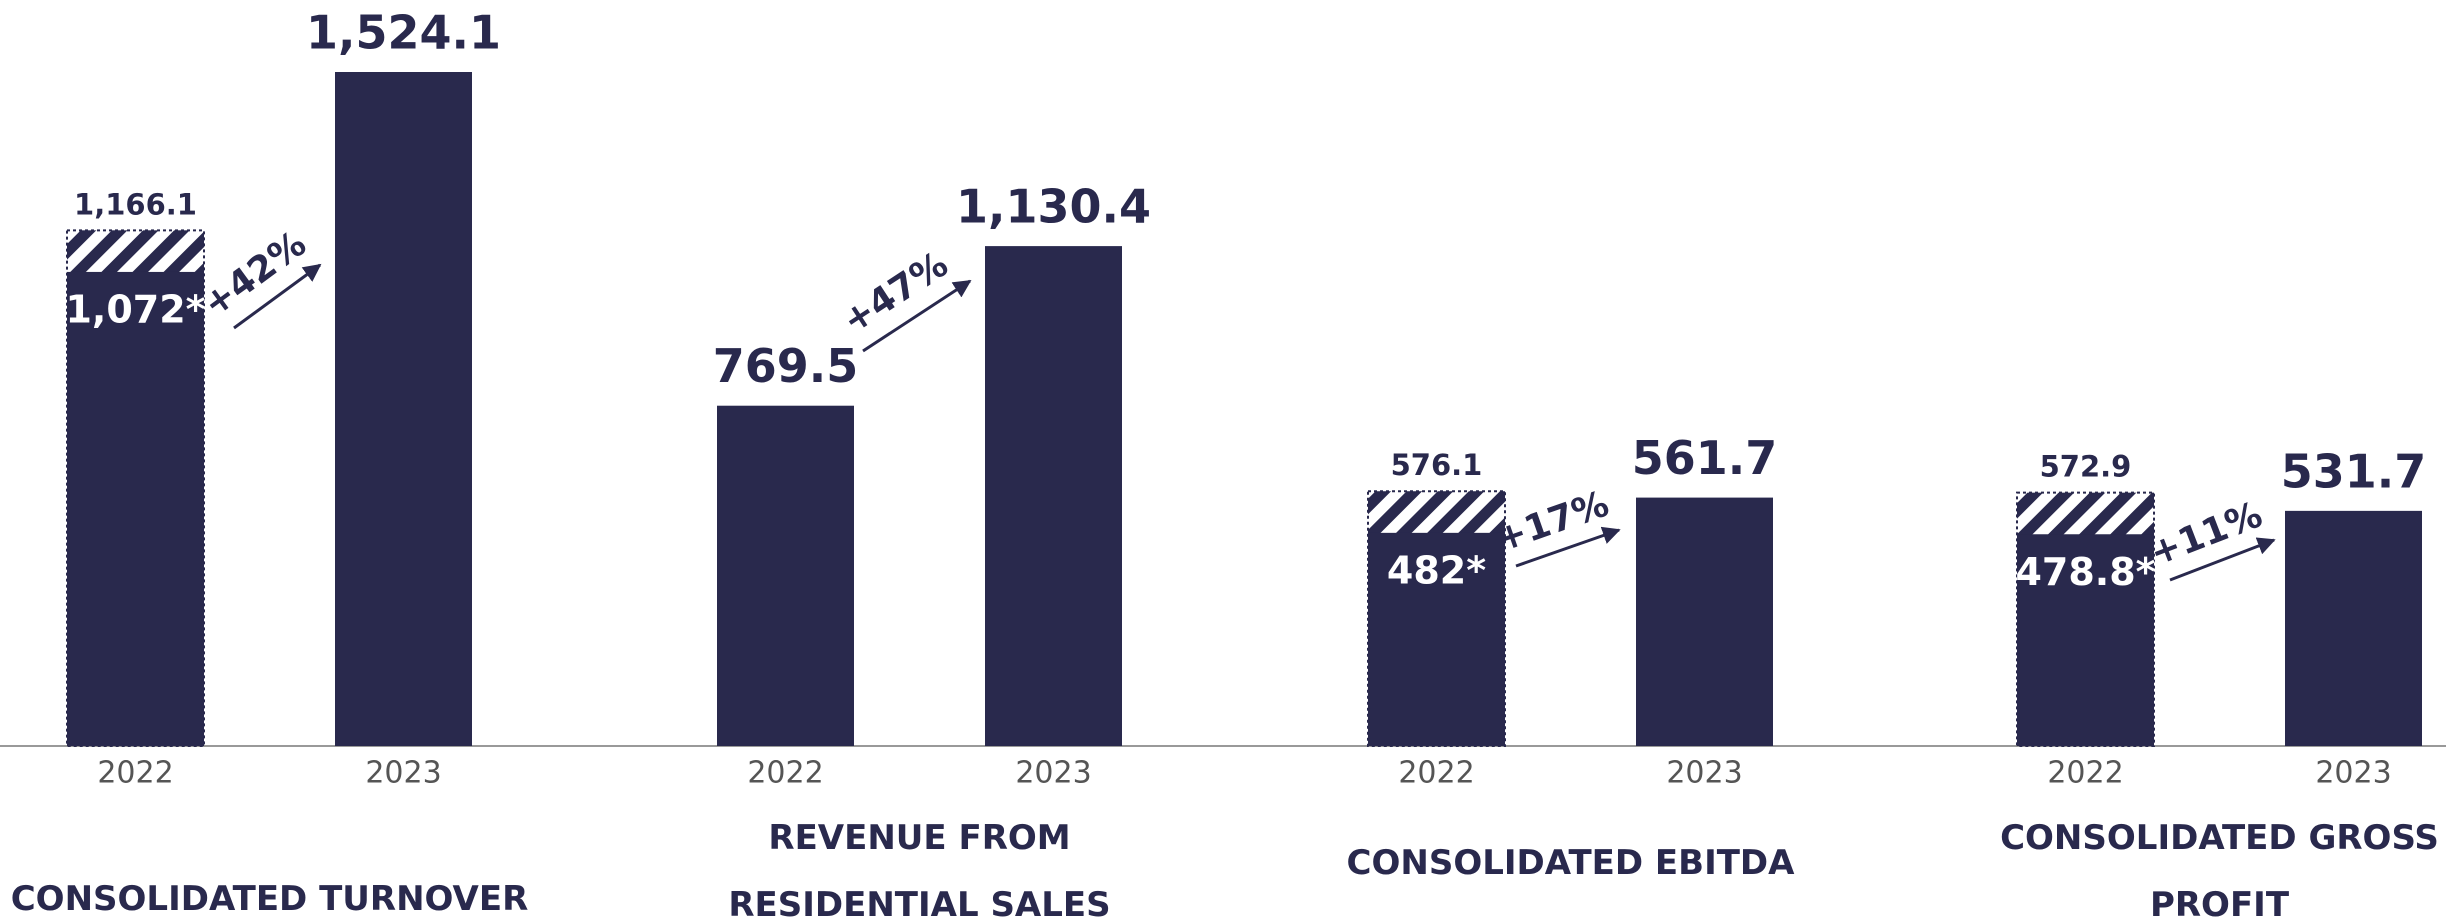 The width and height of the screenshot is (2446, 924). Describe the element at coordinates (403, 33) in the screenshot. I see `value-label: 1,524.1` at that location.